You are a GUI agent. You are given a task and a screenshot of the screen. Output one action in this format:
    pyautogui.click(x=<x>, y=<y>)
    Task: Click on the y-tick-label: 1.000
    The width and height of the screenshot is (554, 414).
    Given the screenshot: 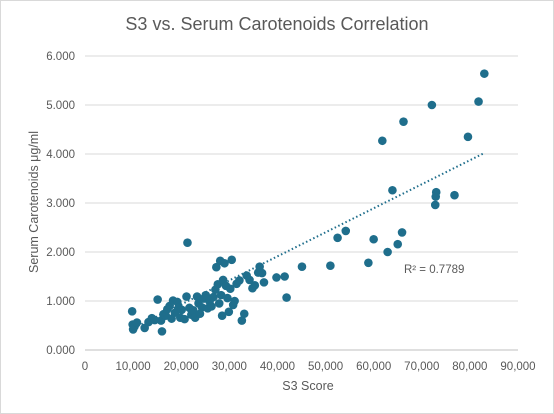 What is the action you would take?
    pyautogui.click(x=60, y=302)
    